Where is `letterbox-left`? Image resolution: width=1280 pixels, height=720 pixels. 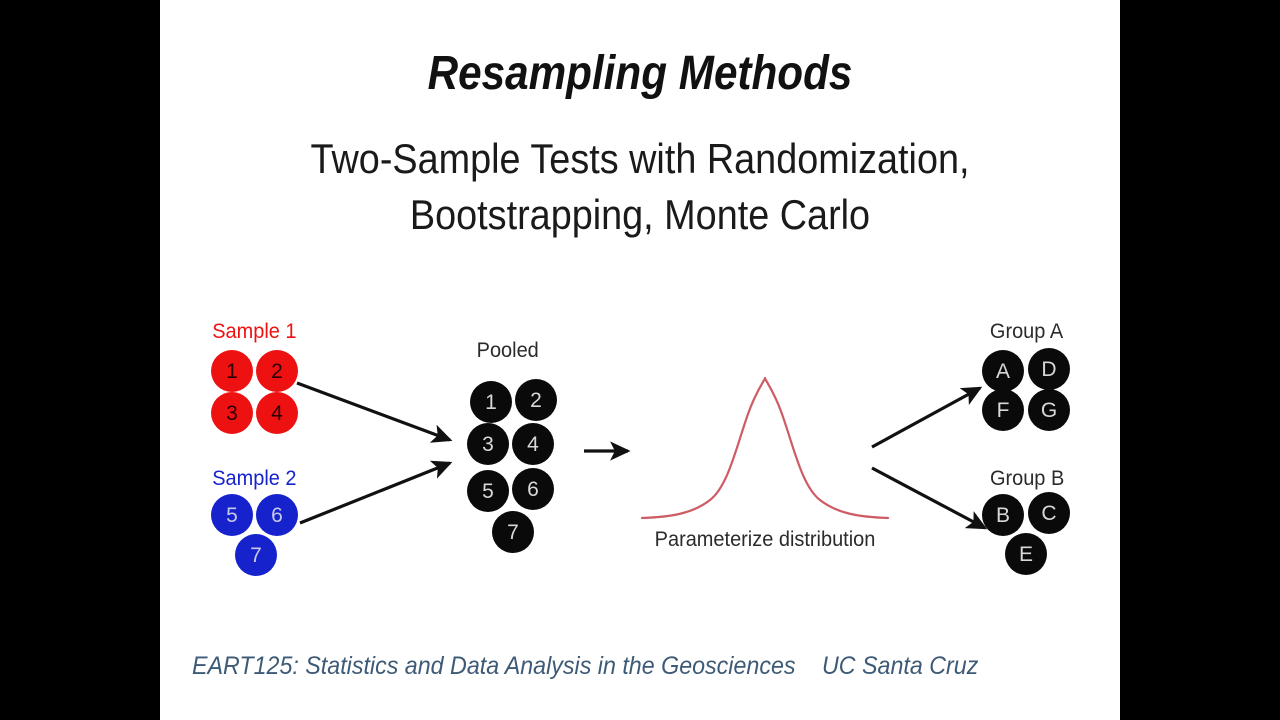
letterbox-left is located at coordinates (80, 360).